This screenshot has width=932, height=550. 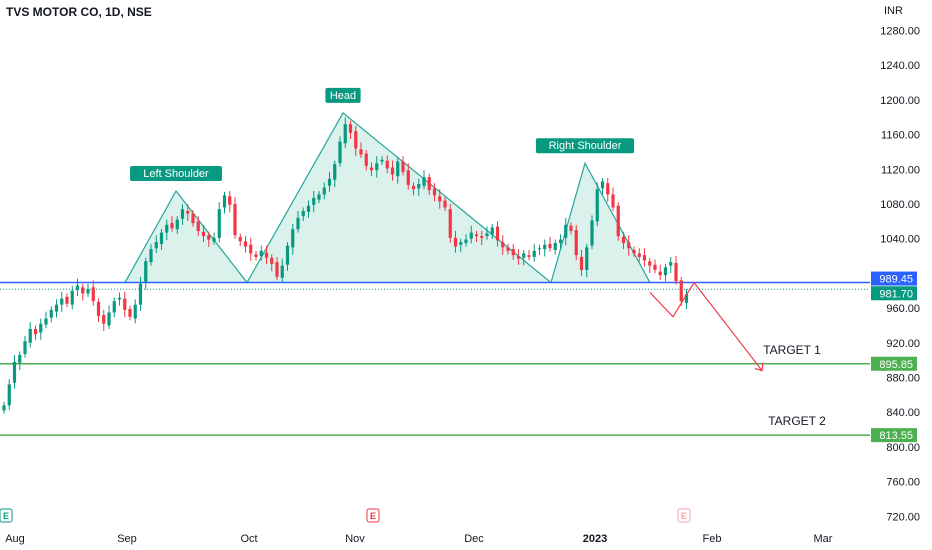 What do you see at coordinates (903, 379) in the screenshot?
I see `y-tick-label: 880.00` at bounding box center [903, 379].